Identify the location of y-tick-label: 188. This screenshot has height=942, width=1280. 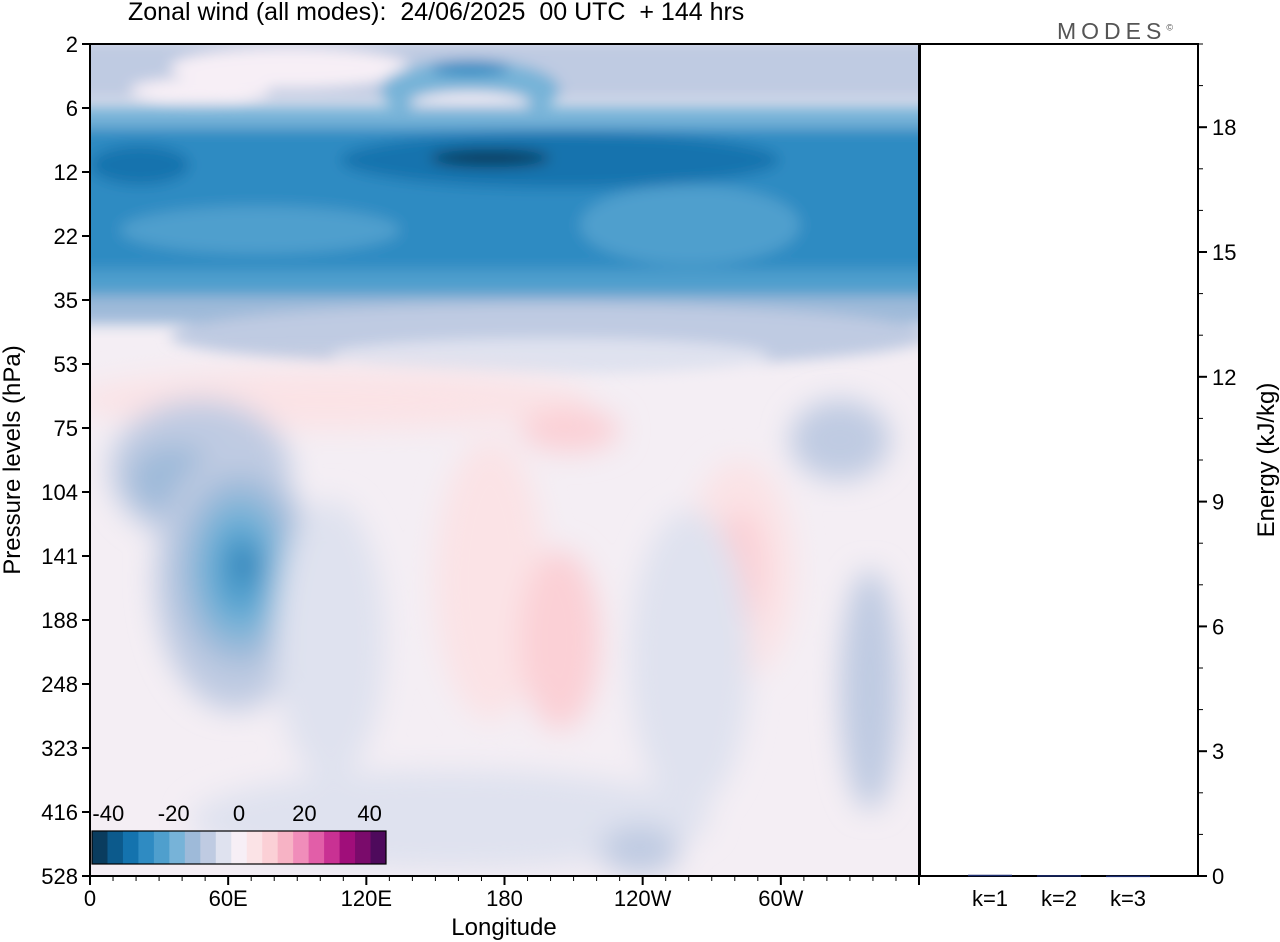
(59, 620).